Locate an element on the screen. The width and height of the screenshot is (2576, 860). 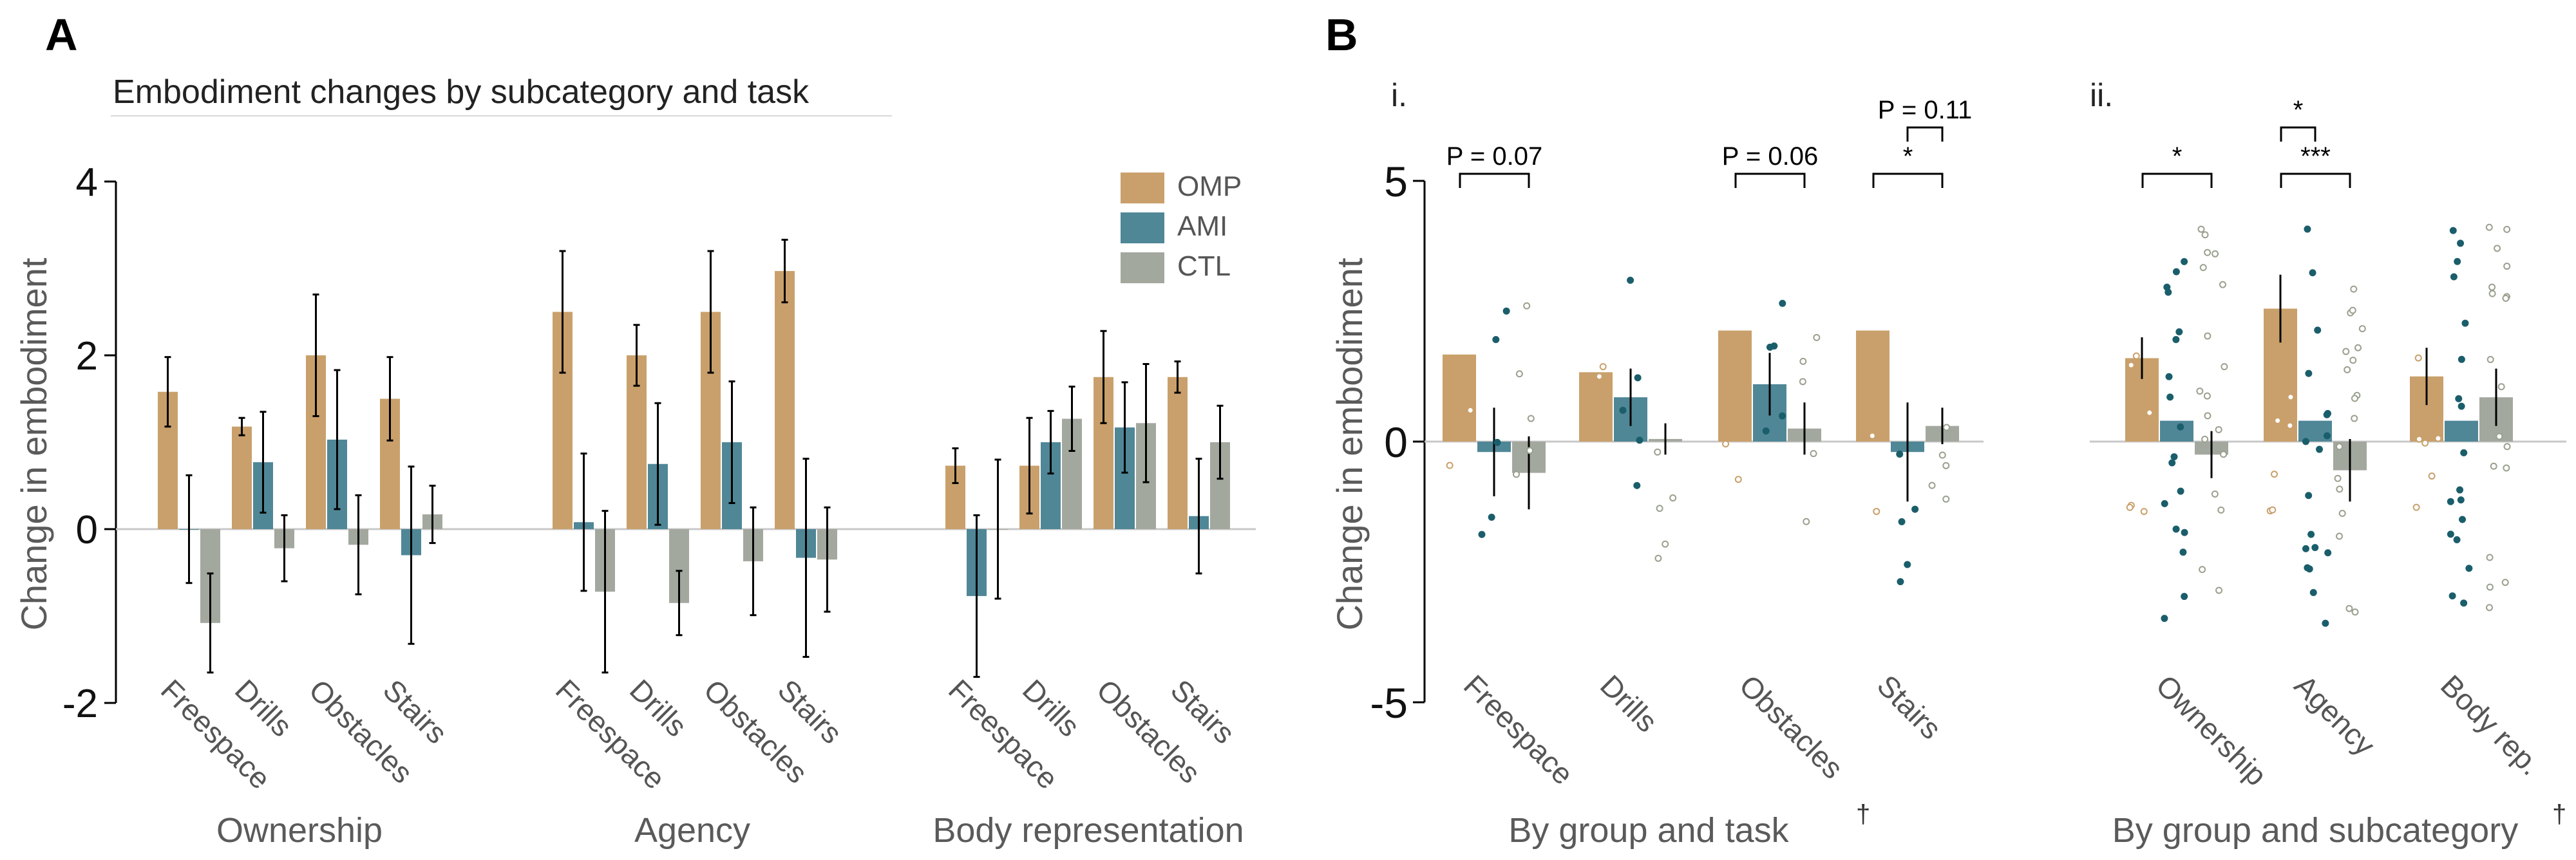
y-tick-label: 5 is located at coordinates (1396, 182).